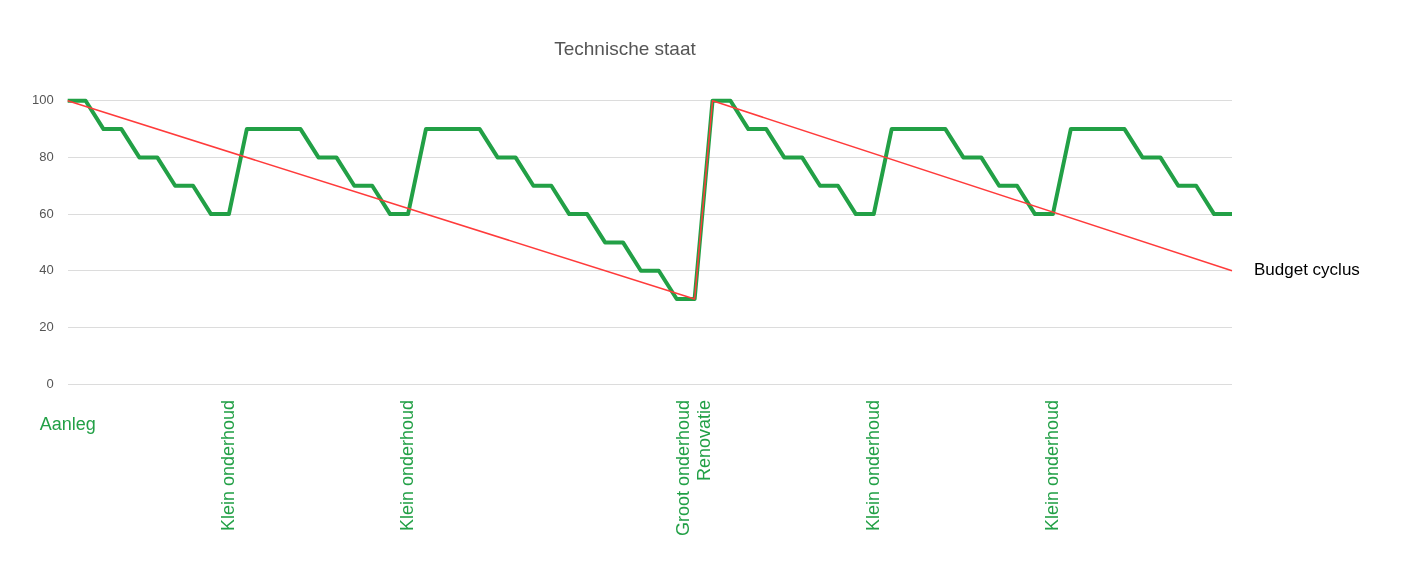 Image resolution: width=1410 pixels, height=567 pixels. I want to click on series-label: Budget cyclus, so click(1307, 270).